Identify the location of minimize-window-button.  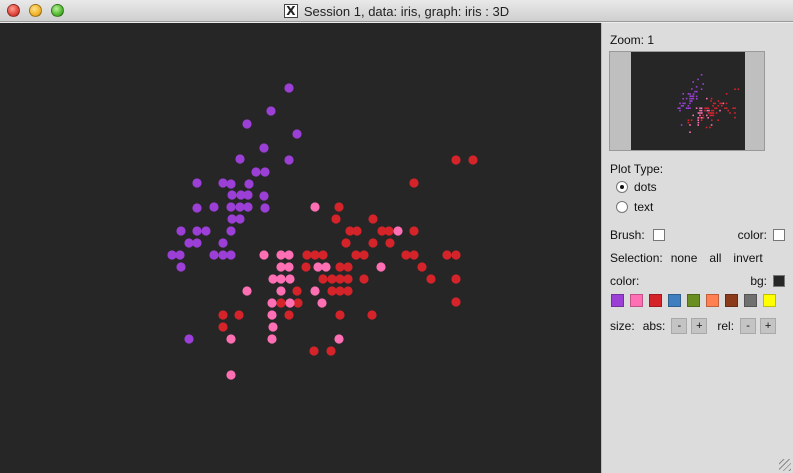
(35, 10).